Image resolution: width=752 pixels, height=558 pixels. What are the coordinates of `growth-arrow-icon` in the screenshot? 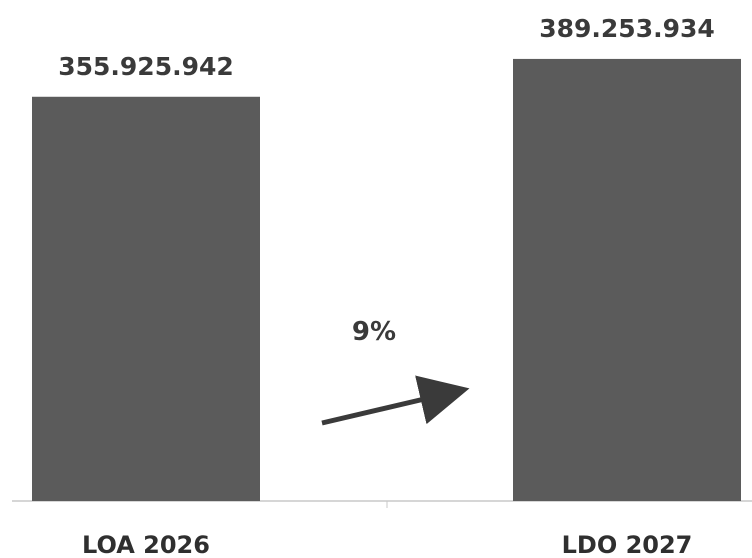 It's located at (395, 400).